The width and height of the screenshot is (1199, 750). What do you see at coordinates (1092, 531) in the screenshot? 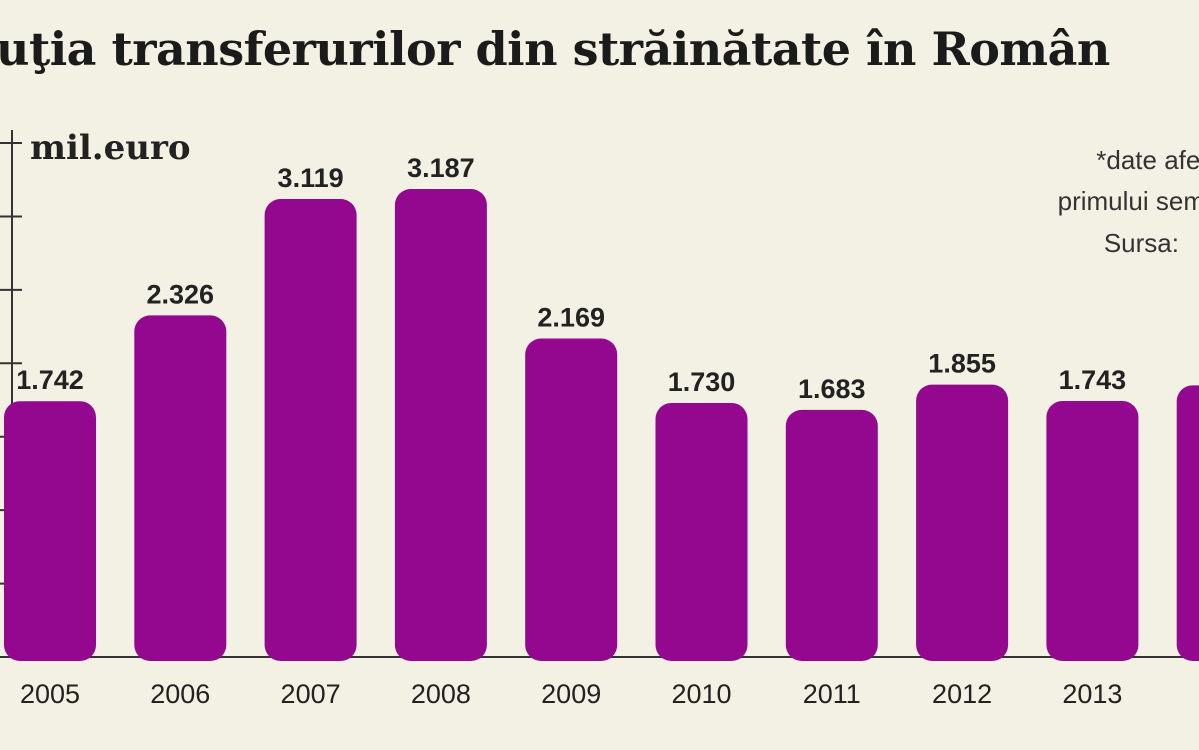
I see `bar-2013` at bounding box center [1092, 531].